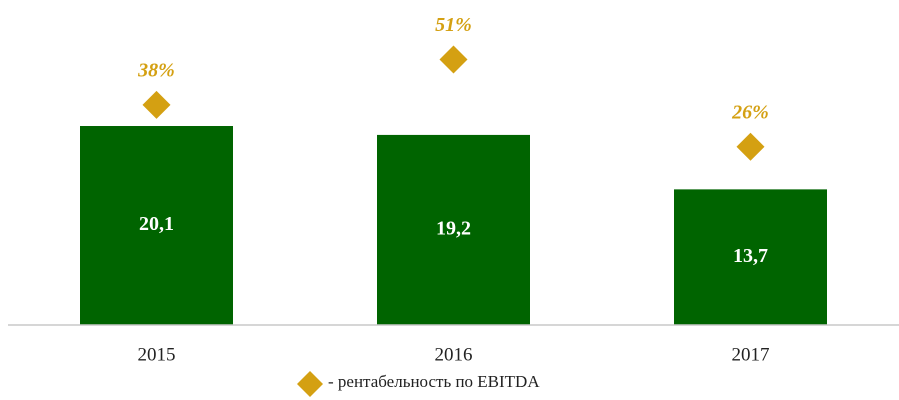 This screenshot has height=400, width=899. I want to click on x-tick-label: 2017, so click(751, 354).